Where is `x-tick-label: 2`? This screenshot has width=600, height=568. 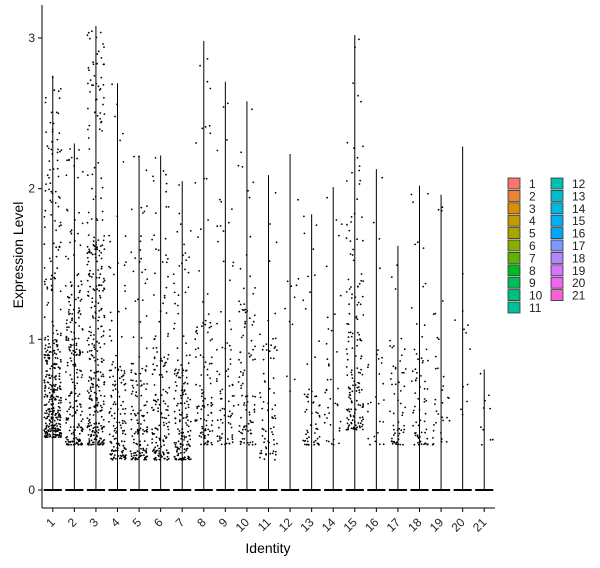 x-tick-label: 2 is located at coordinates (72, 522).